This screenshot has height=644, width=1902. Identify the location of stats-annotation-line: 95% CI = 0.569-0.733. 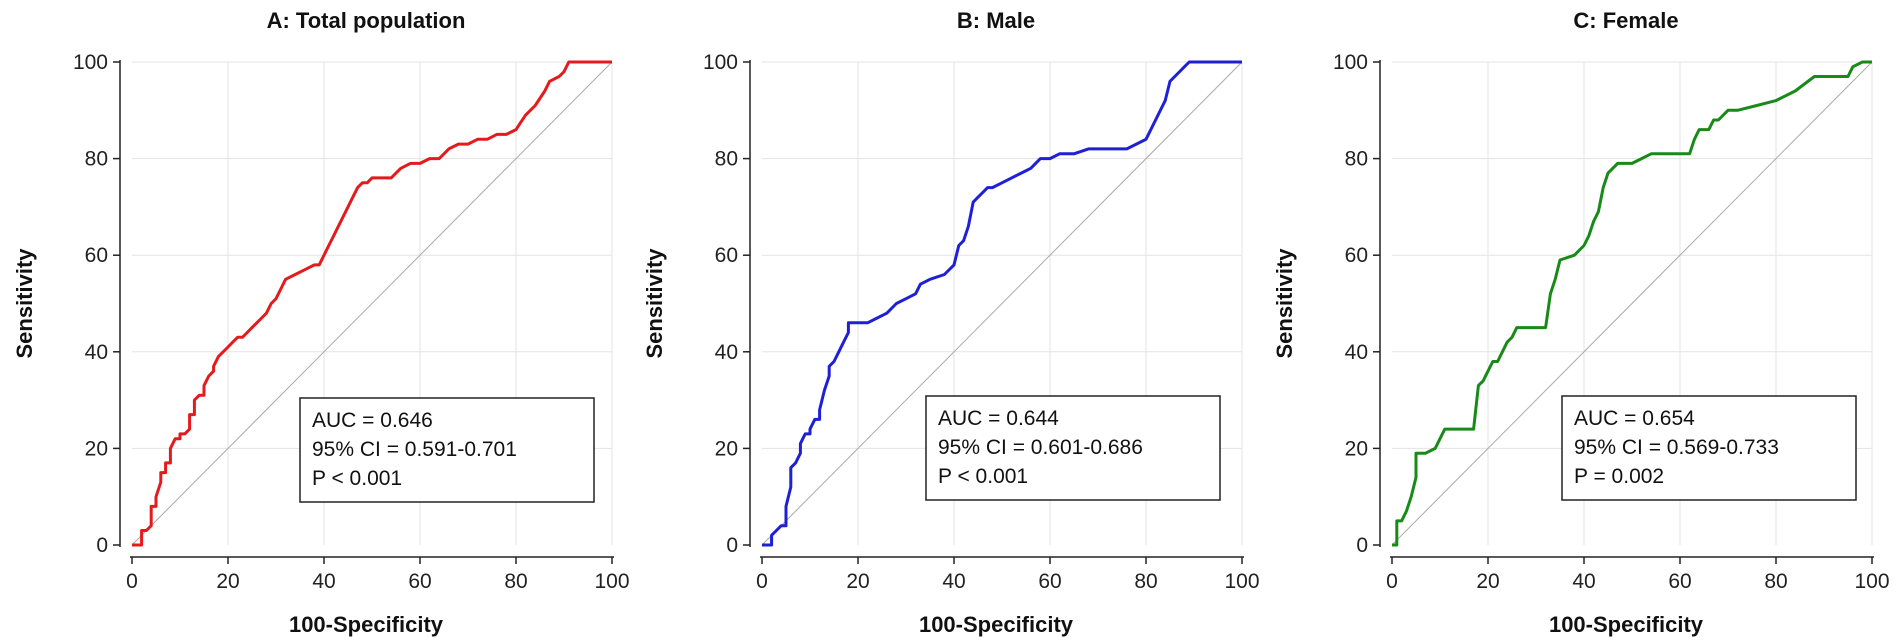
(1676, 447).